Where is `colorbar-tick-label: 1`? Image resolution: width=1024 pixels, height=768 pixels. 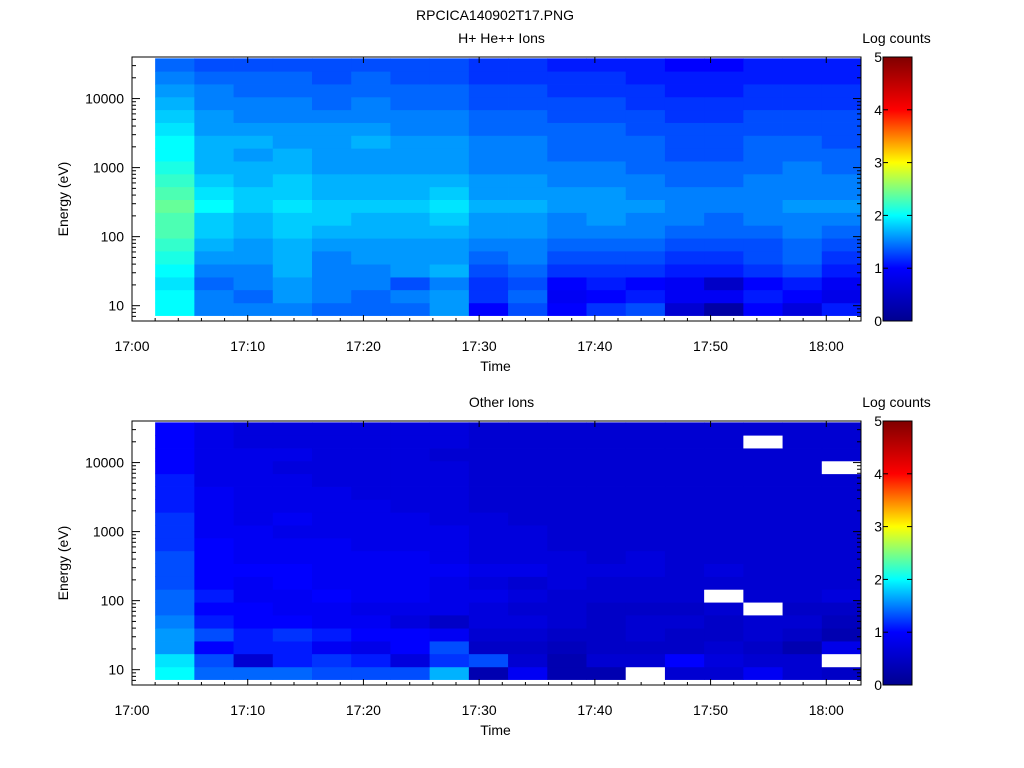 colorbar-tick-label: 1 is located at coordinates (878, 268).